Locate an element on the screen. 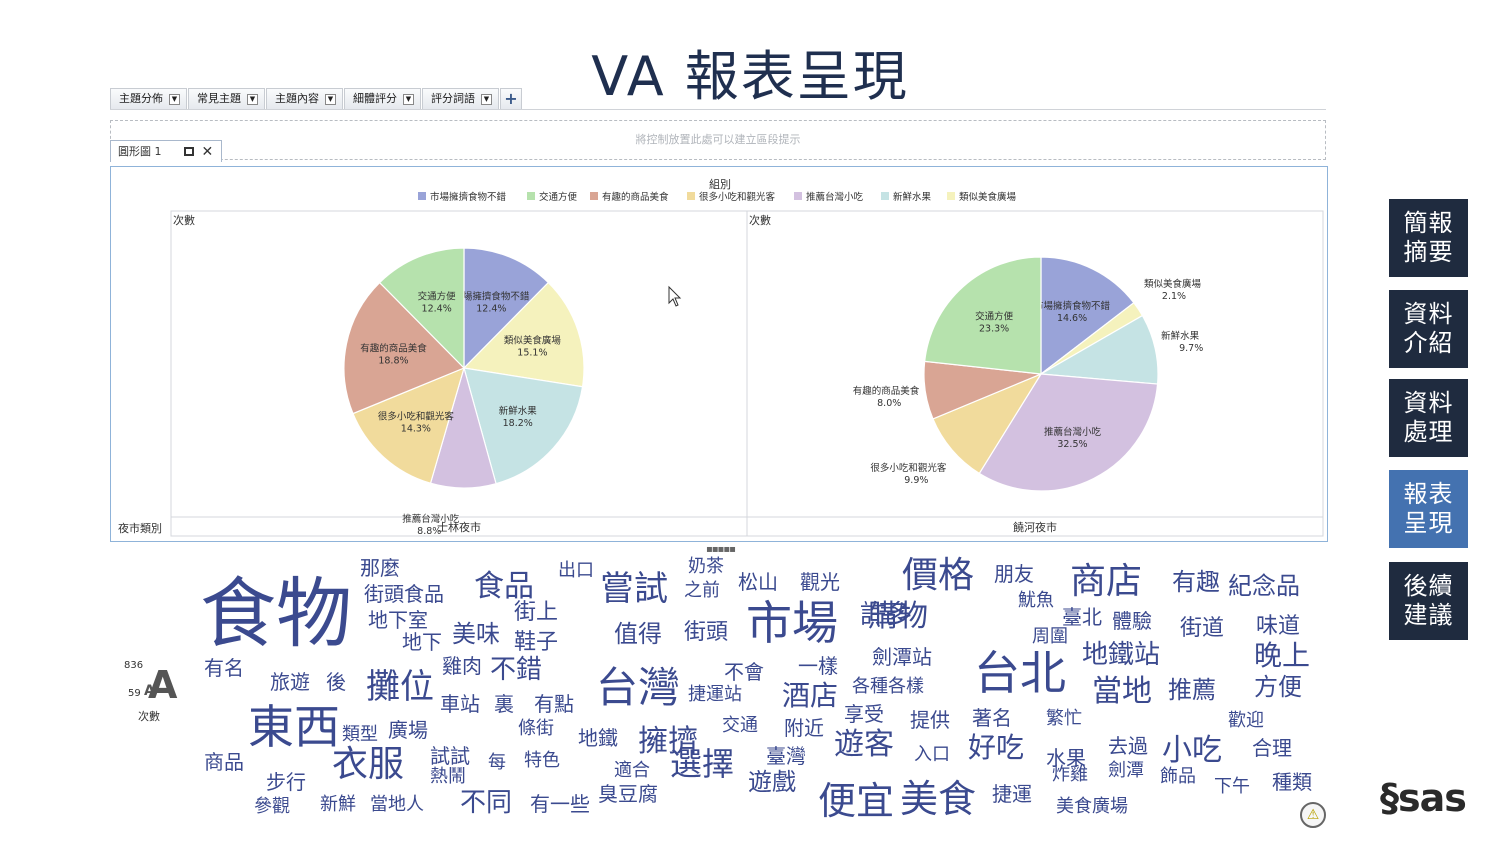  word-cloud-term: 美食 is located at coordinates (938, 799).